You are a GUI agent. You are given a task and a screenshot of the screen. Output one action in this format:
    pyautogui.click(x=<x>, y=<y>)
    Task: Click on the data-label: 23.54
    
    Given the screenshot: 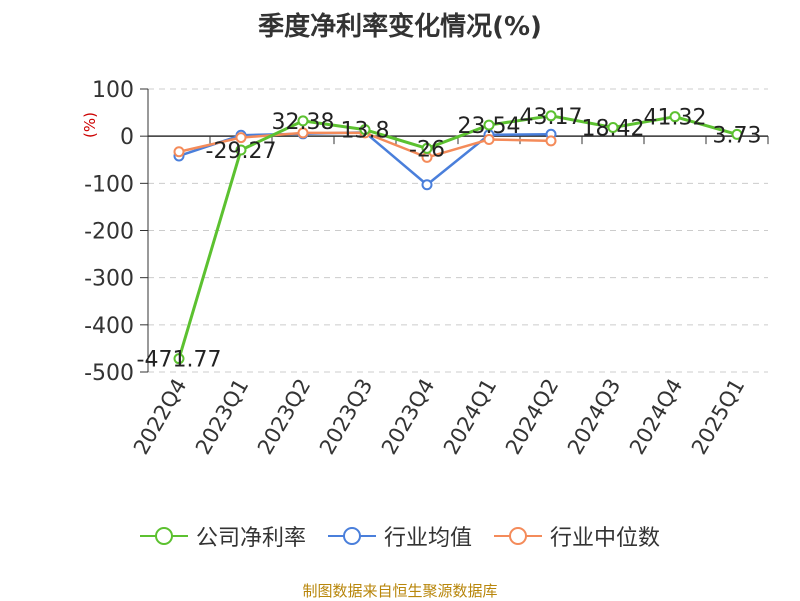 What is the action you would take?
    pyautogui.click(x=489, y=126)
    